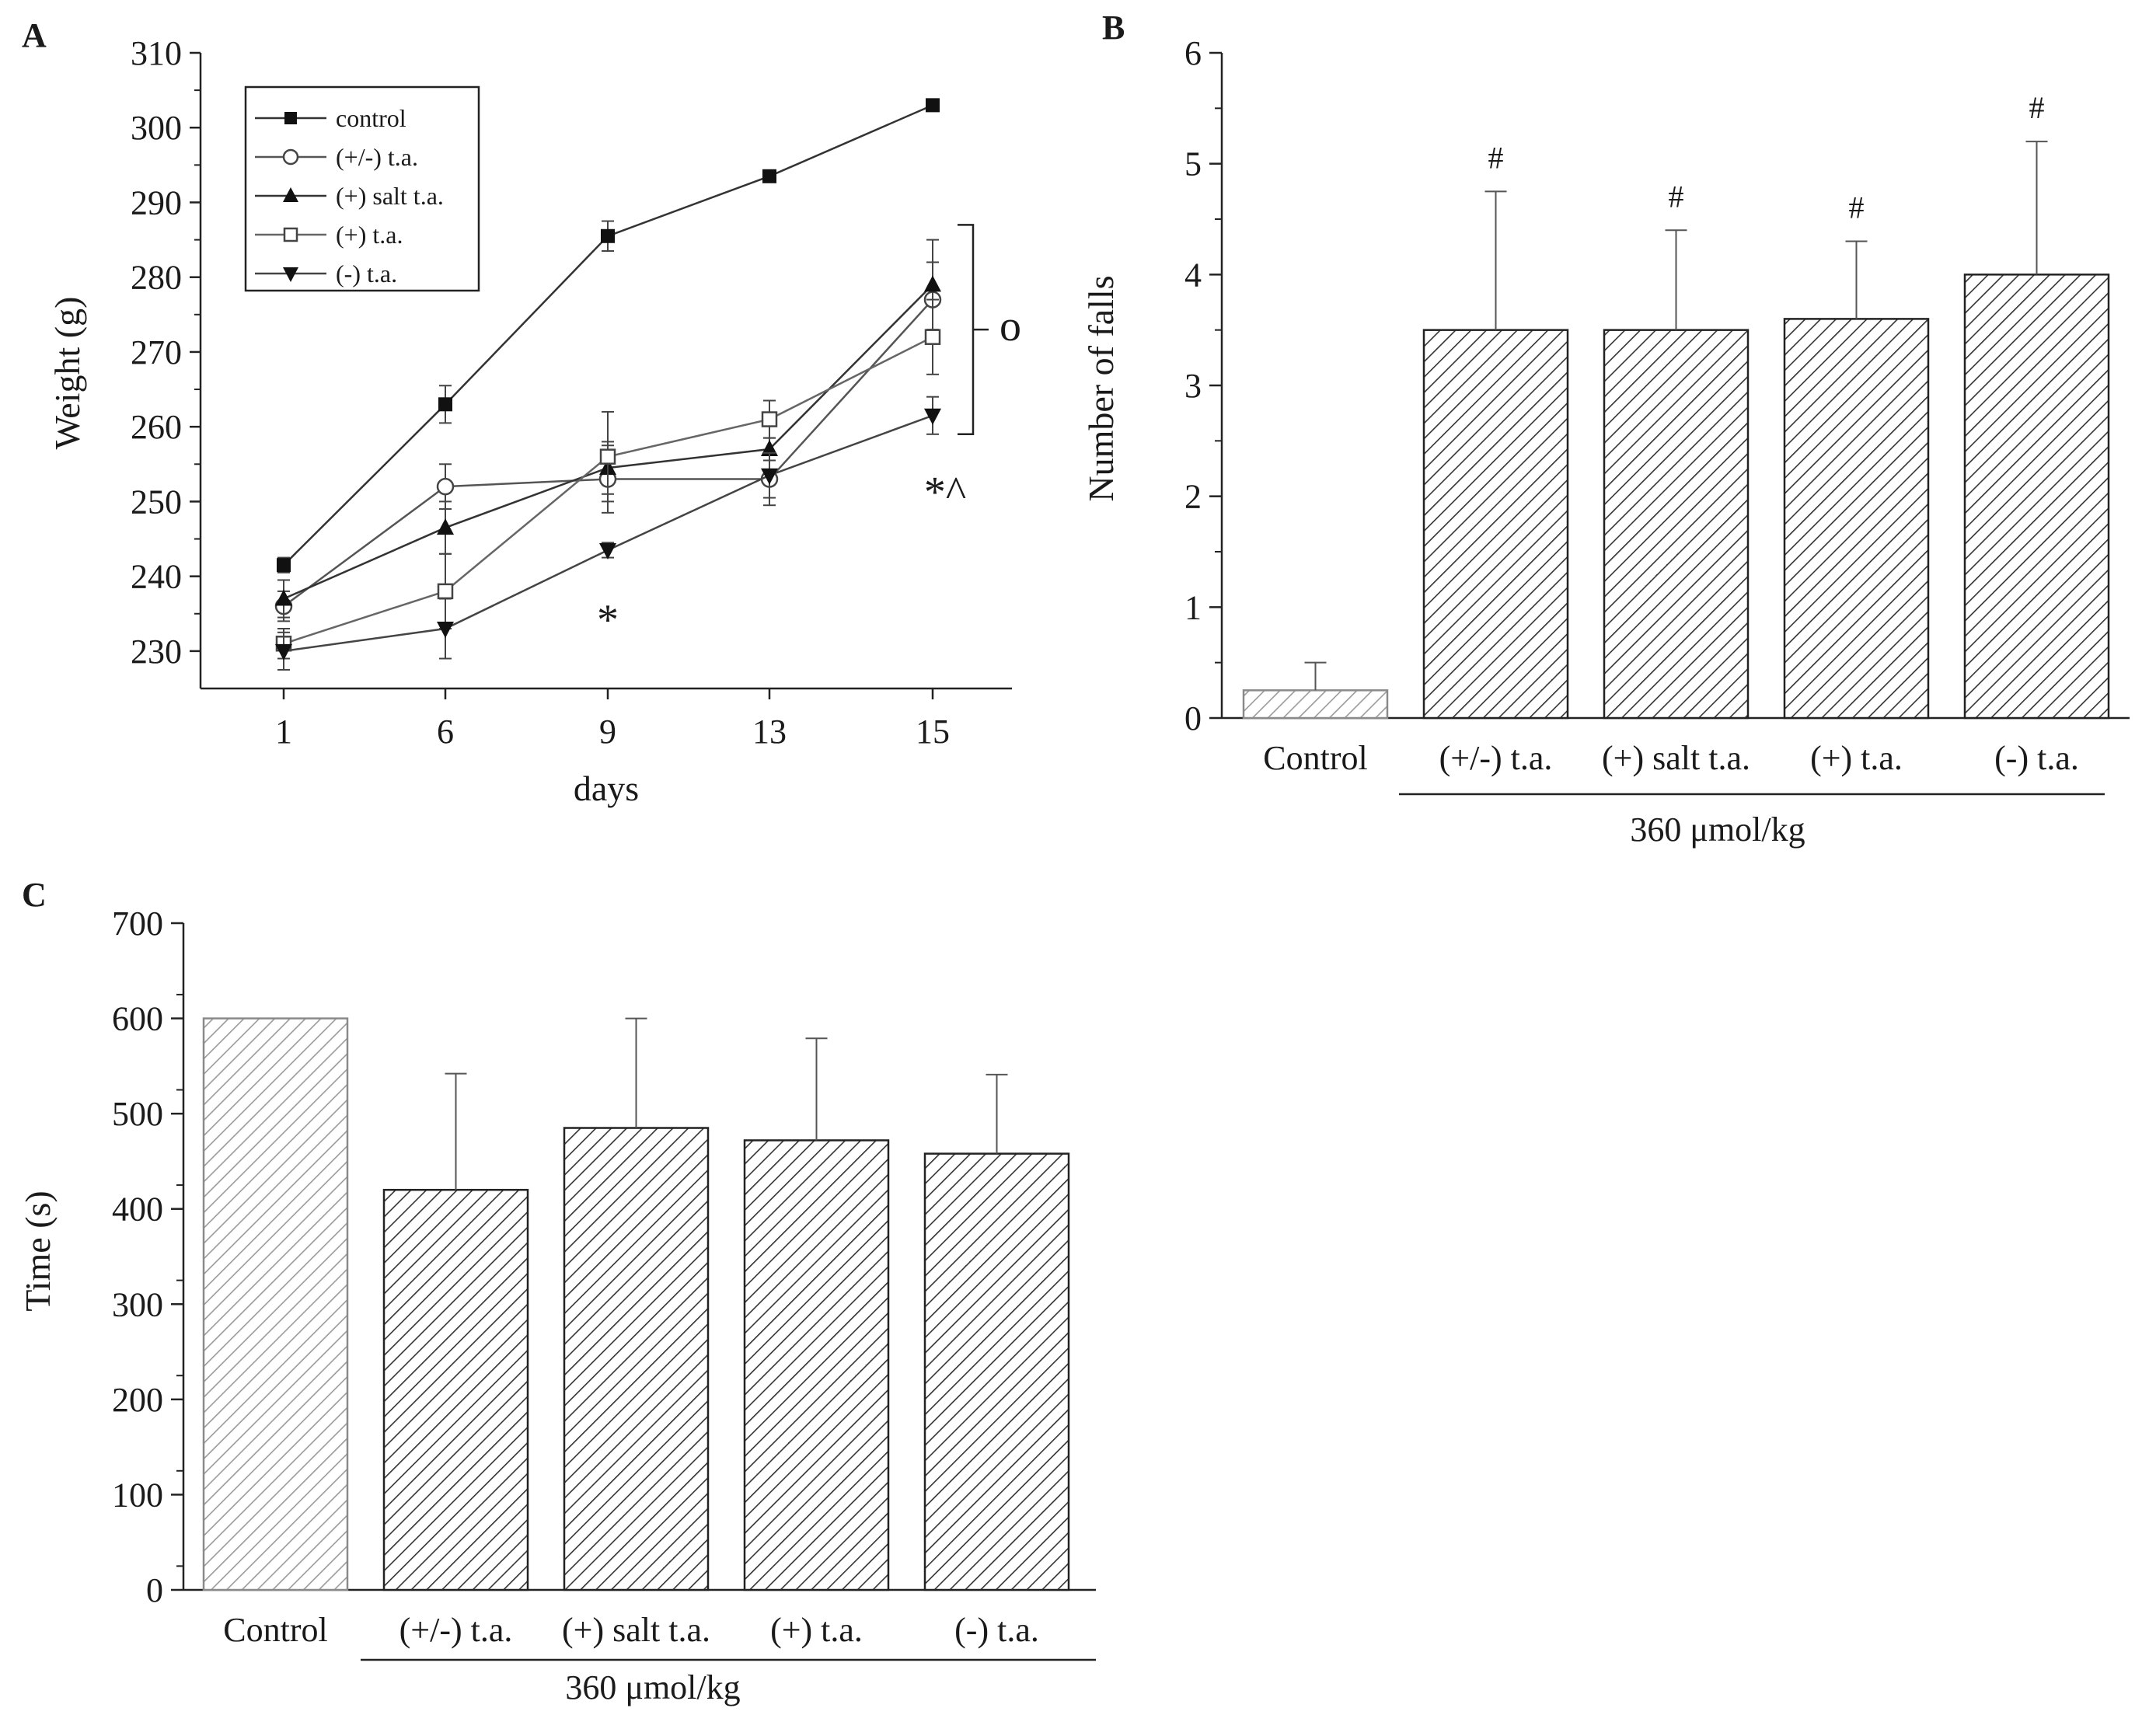 The image size is (2156, 1715). What do you see at coordinates (1717, 830) in the screenshot?
I see `panel-b-group-label: 360 μmol/kg` at bounding box center [1717, 830].